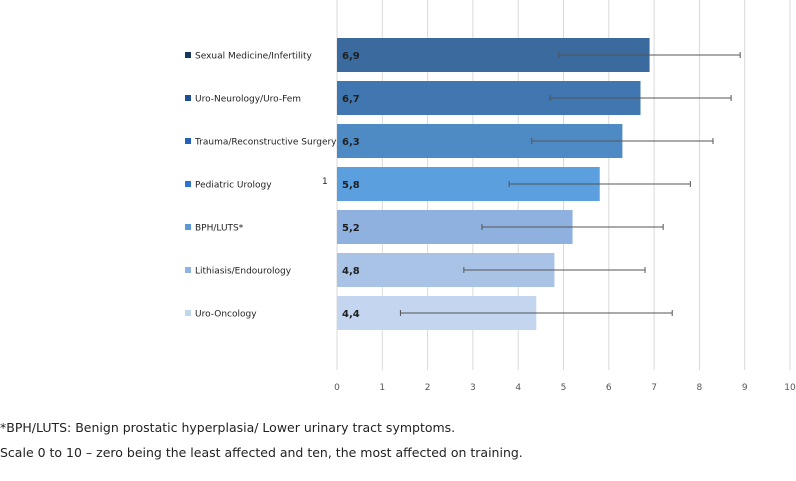  Describe the element at coordinates (351, 142) in the screenshot. I see `bar-value-label: 6,3` at that location.